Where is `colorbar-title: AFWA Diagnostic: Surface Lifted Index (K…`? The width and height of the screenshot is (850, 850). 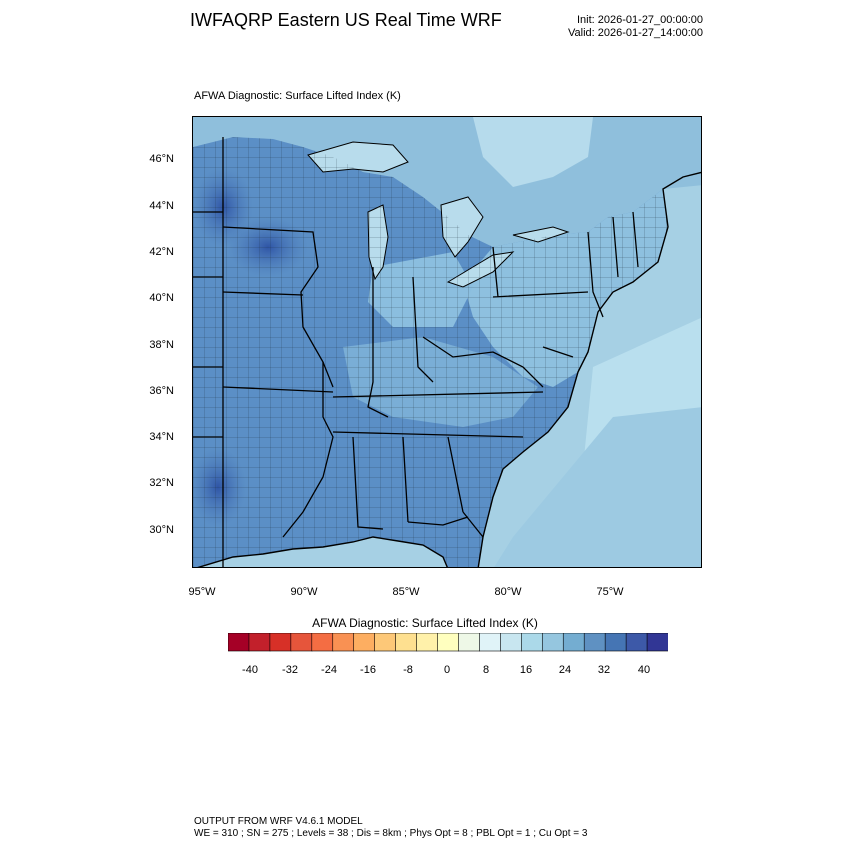 colorbar-title: AFWA Diagnostic: Surface Lifted Index (K… is located at coordinates (425, 623).